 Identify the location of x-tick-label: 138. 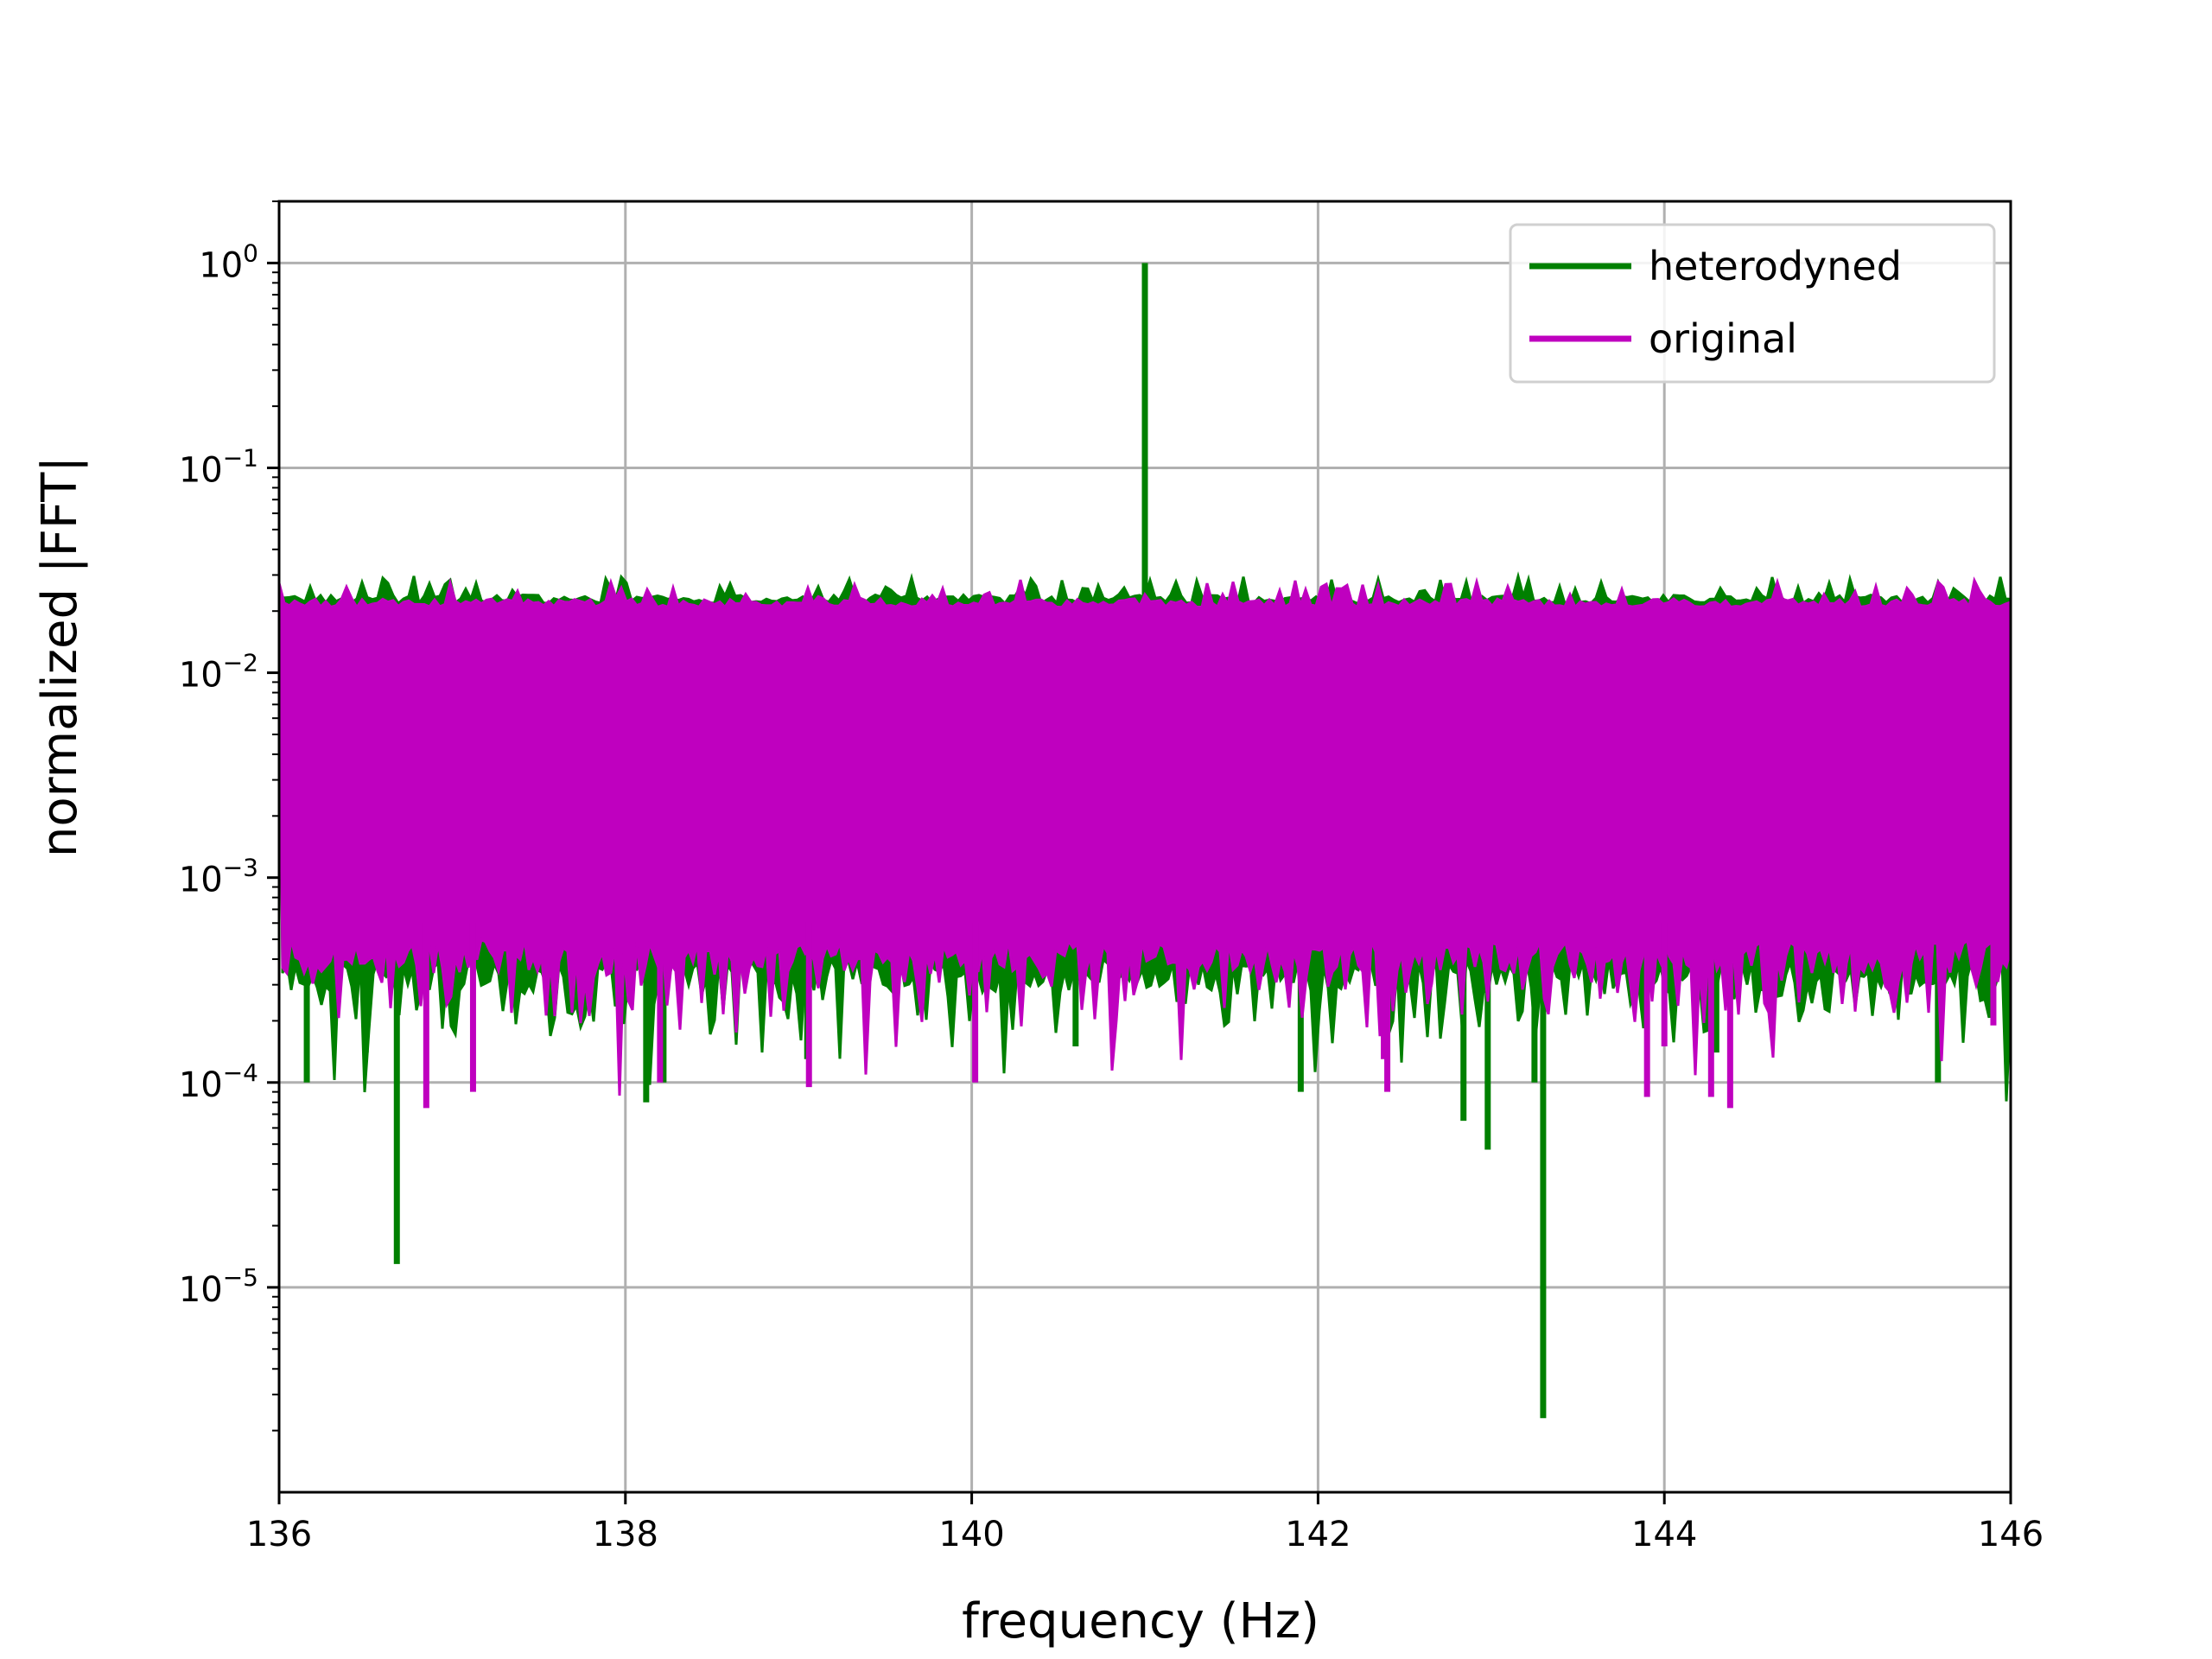
(625, 1534).